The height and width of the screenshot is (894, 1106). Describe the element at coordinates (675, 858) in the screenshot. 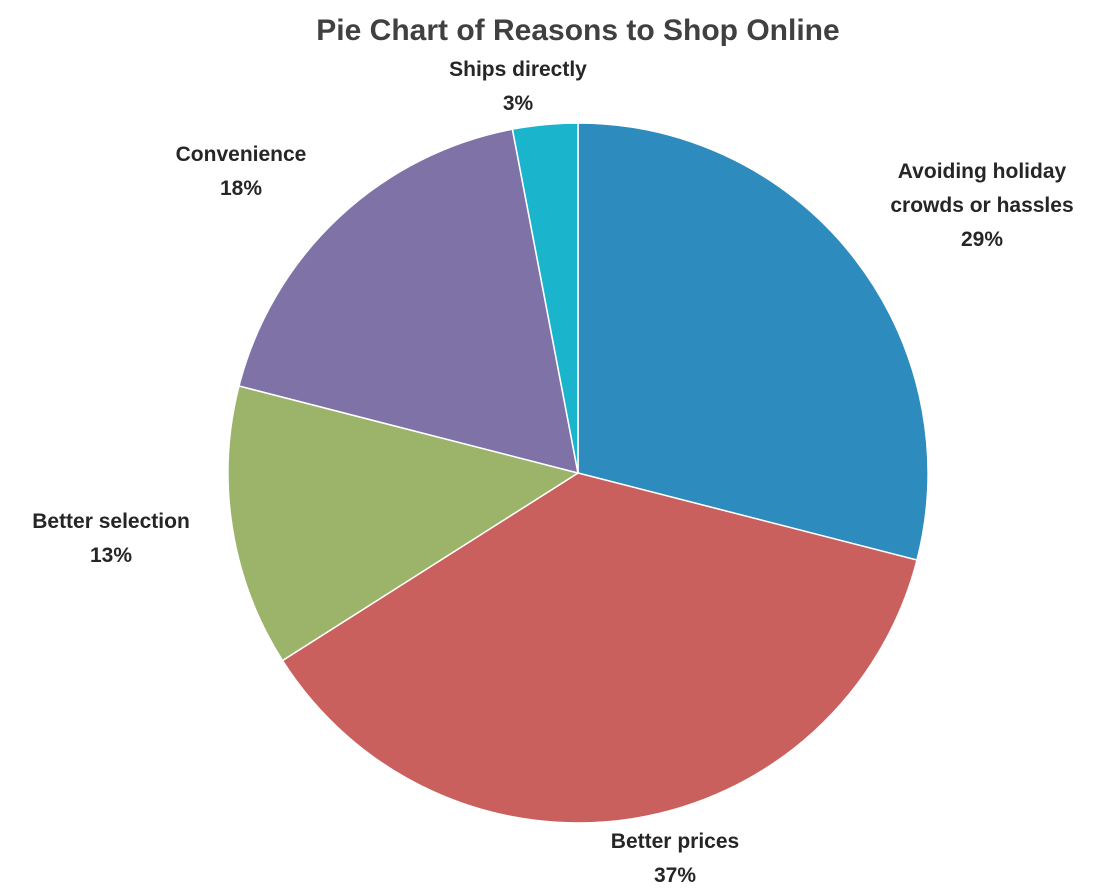

I see `slice-label-1: Better prices 37%` at that location.